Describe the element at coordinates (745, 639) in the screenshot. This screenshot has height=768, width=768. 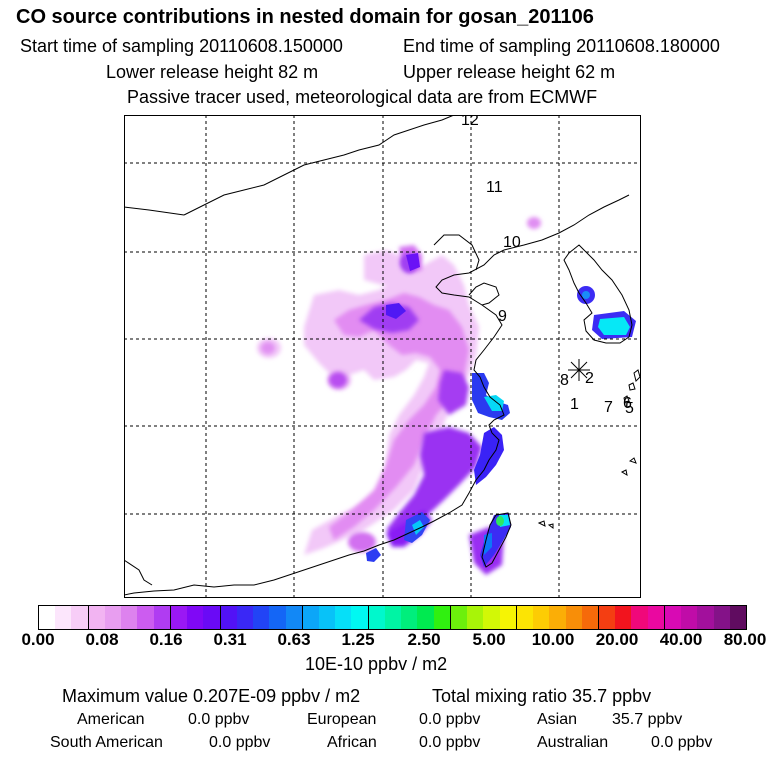
I see `colorbar-tick-label: 80.00` at that location.